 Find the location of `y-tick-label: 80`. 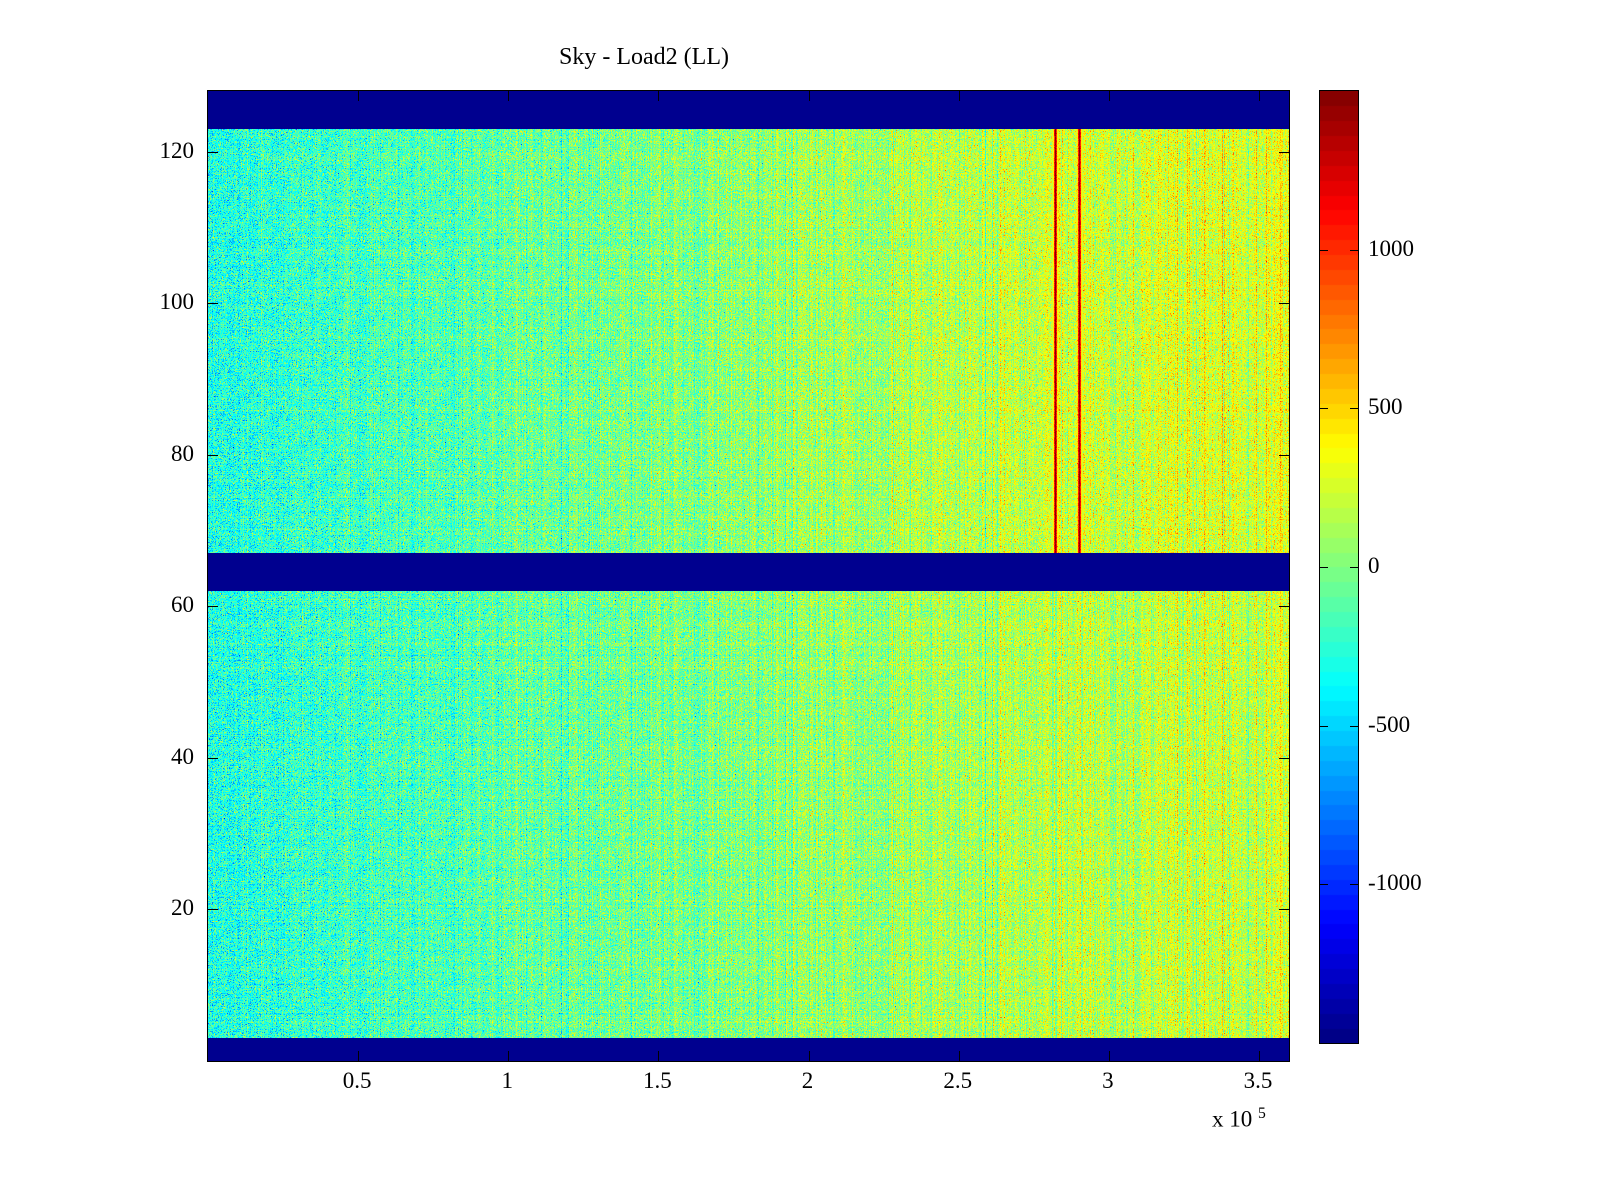

y-tick-label: 80 is located at coordinates (182, 453).